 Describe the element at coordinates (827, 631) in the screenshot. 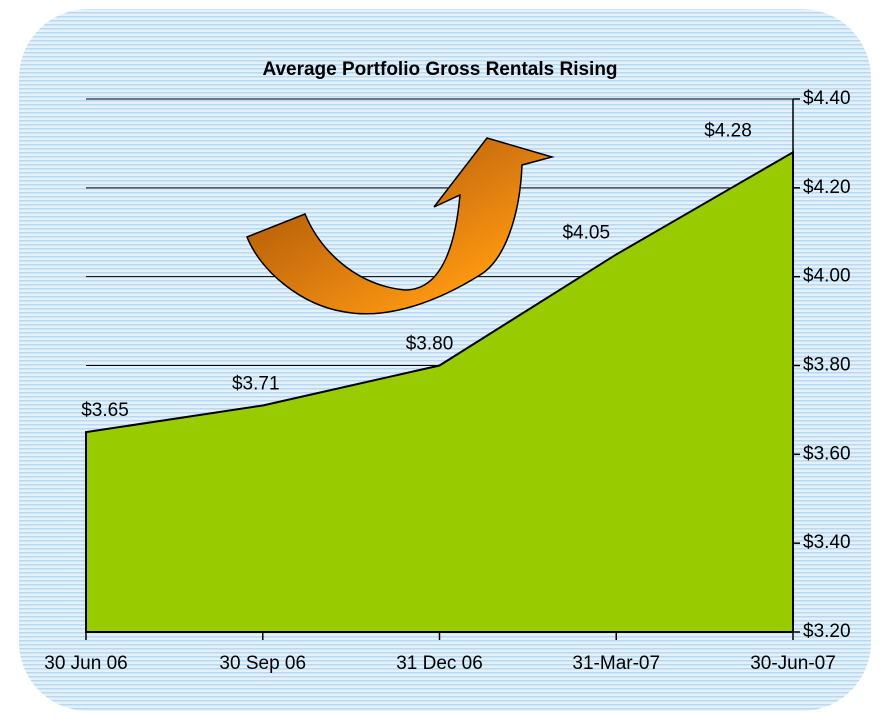

I see `y-tick-label: $3.20` at that location.